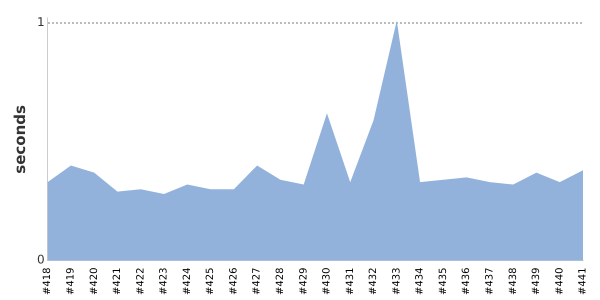 This screenshot has width=600, height=300. What do you see at coordinates (40, 259) in the screenshot?
I see `y-tick-label: 0` at bounding box center [40, 259].